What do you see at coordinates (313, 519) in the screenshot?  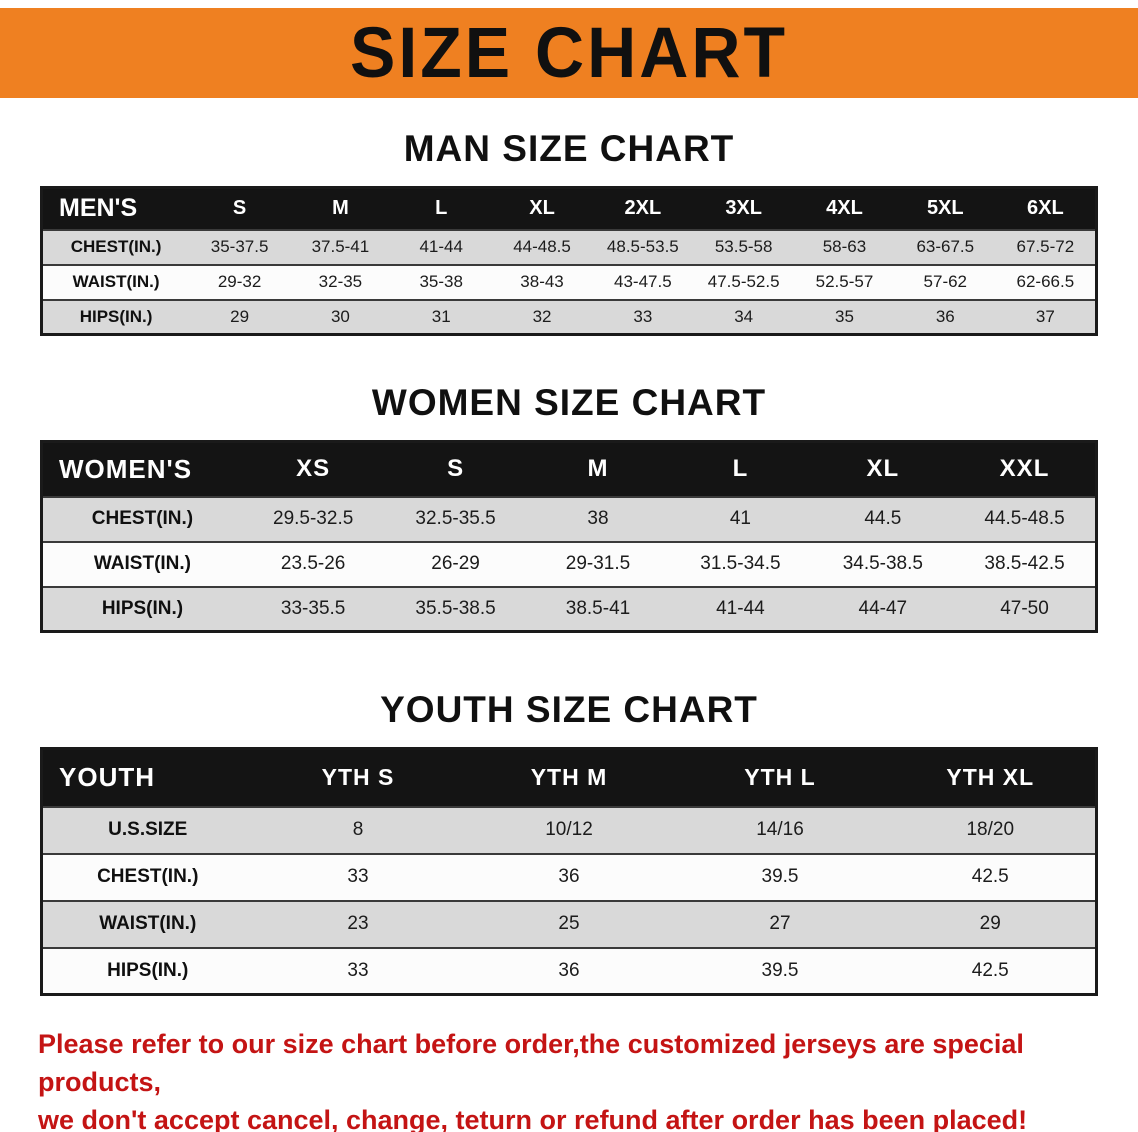 I see `value-cell: 29.5-32.5` at bounding box center [313, 519].